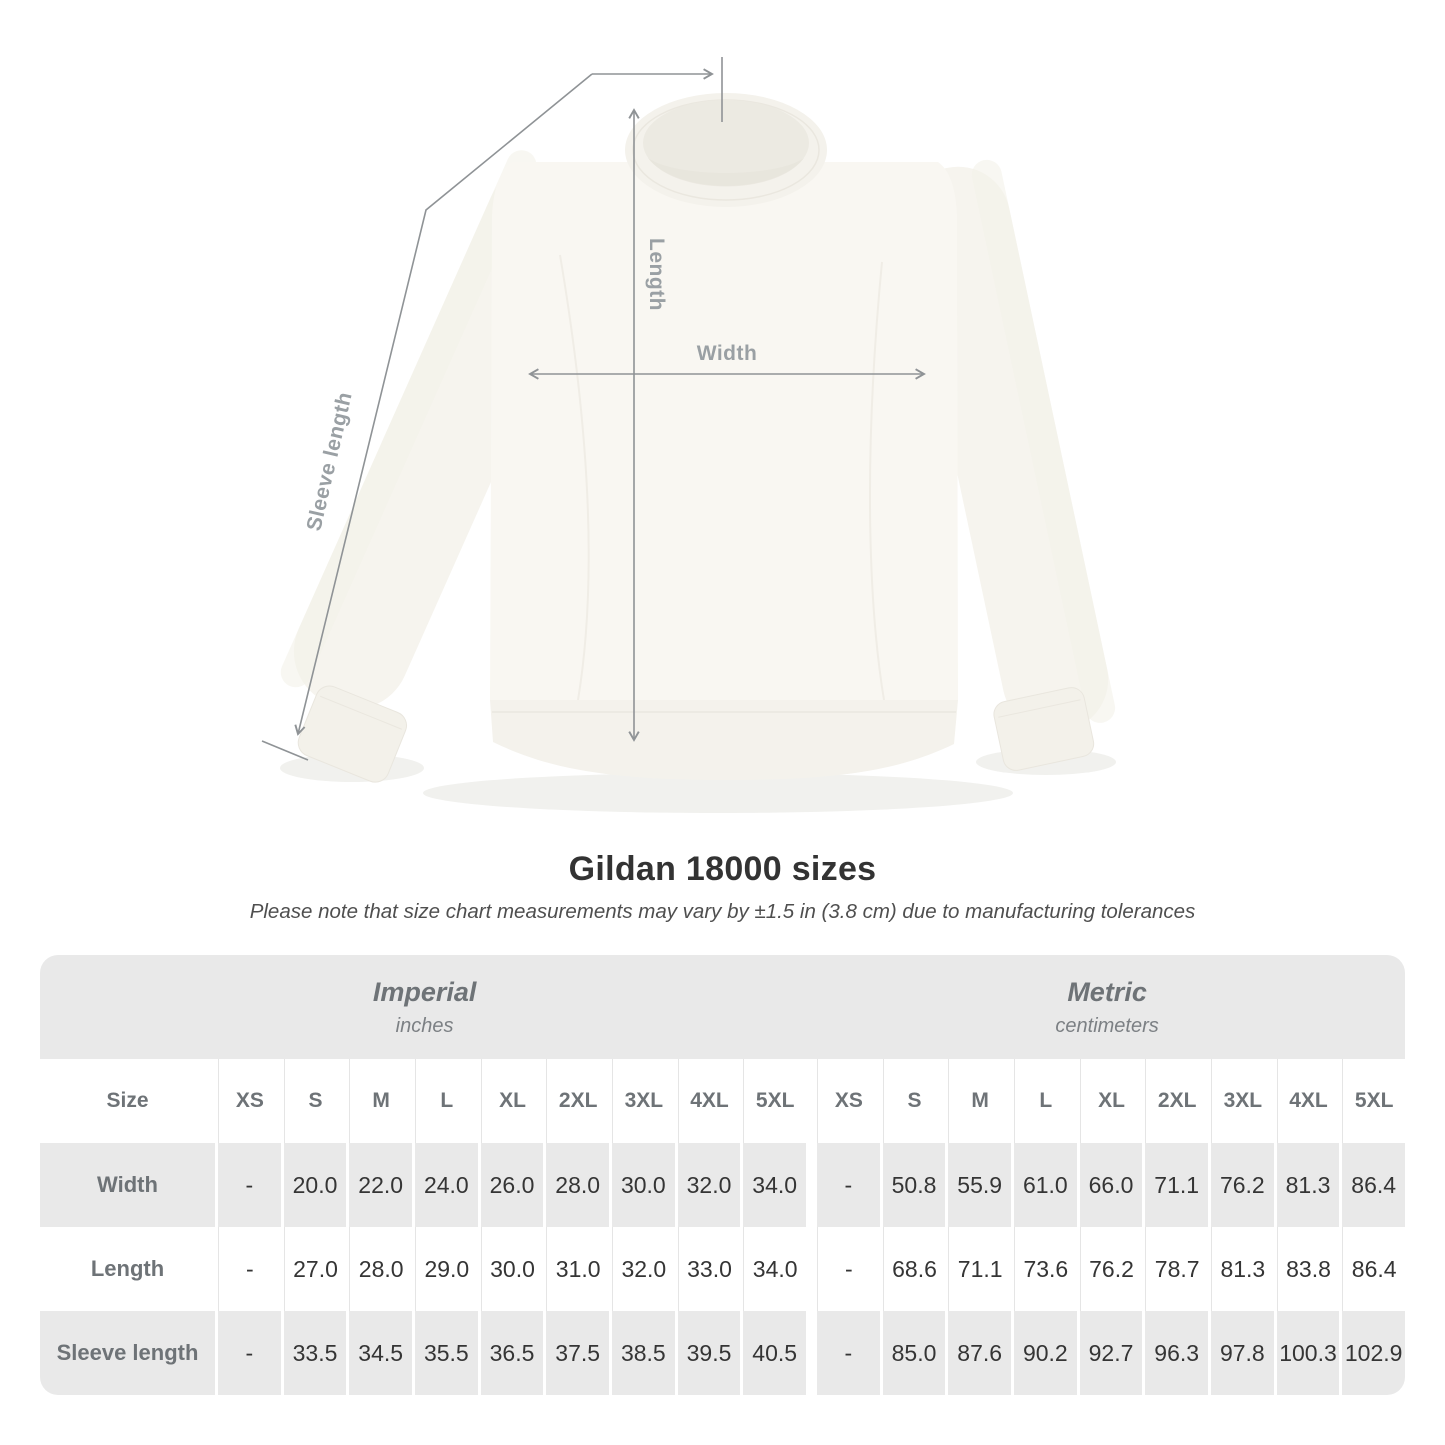  What do you see at coordinates (127, 1100) in the screenshot?
I see `size-column-header: Size` at bounding box center [127, 1100].